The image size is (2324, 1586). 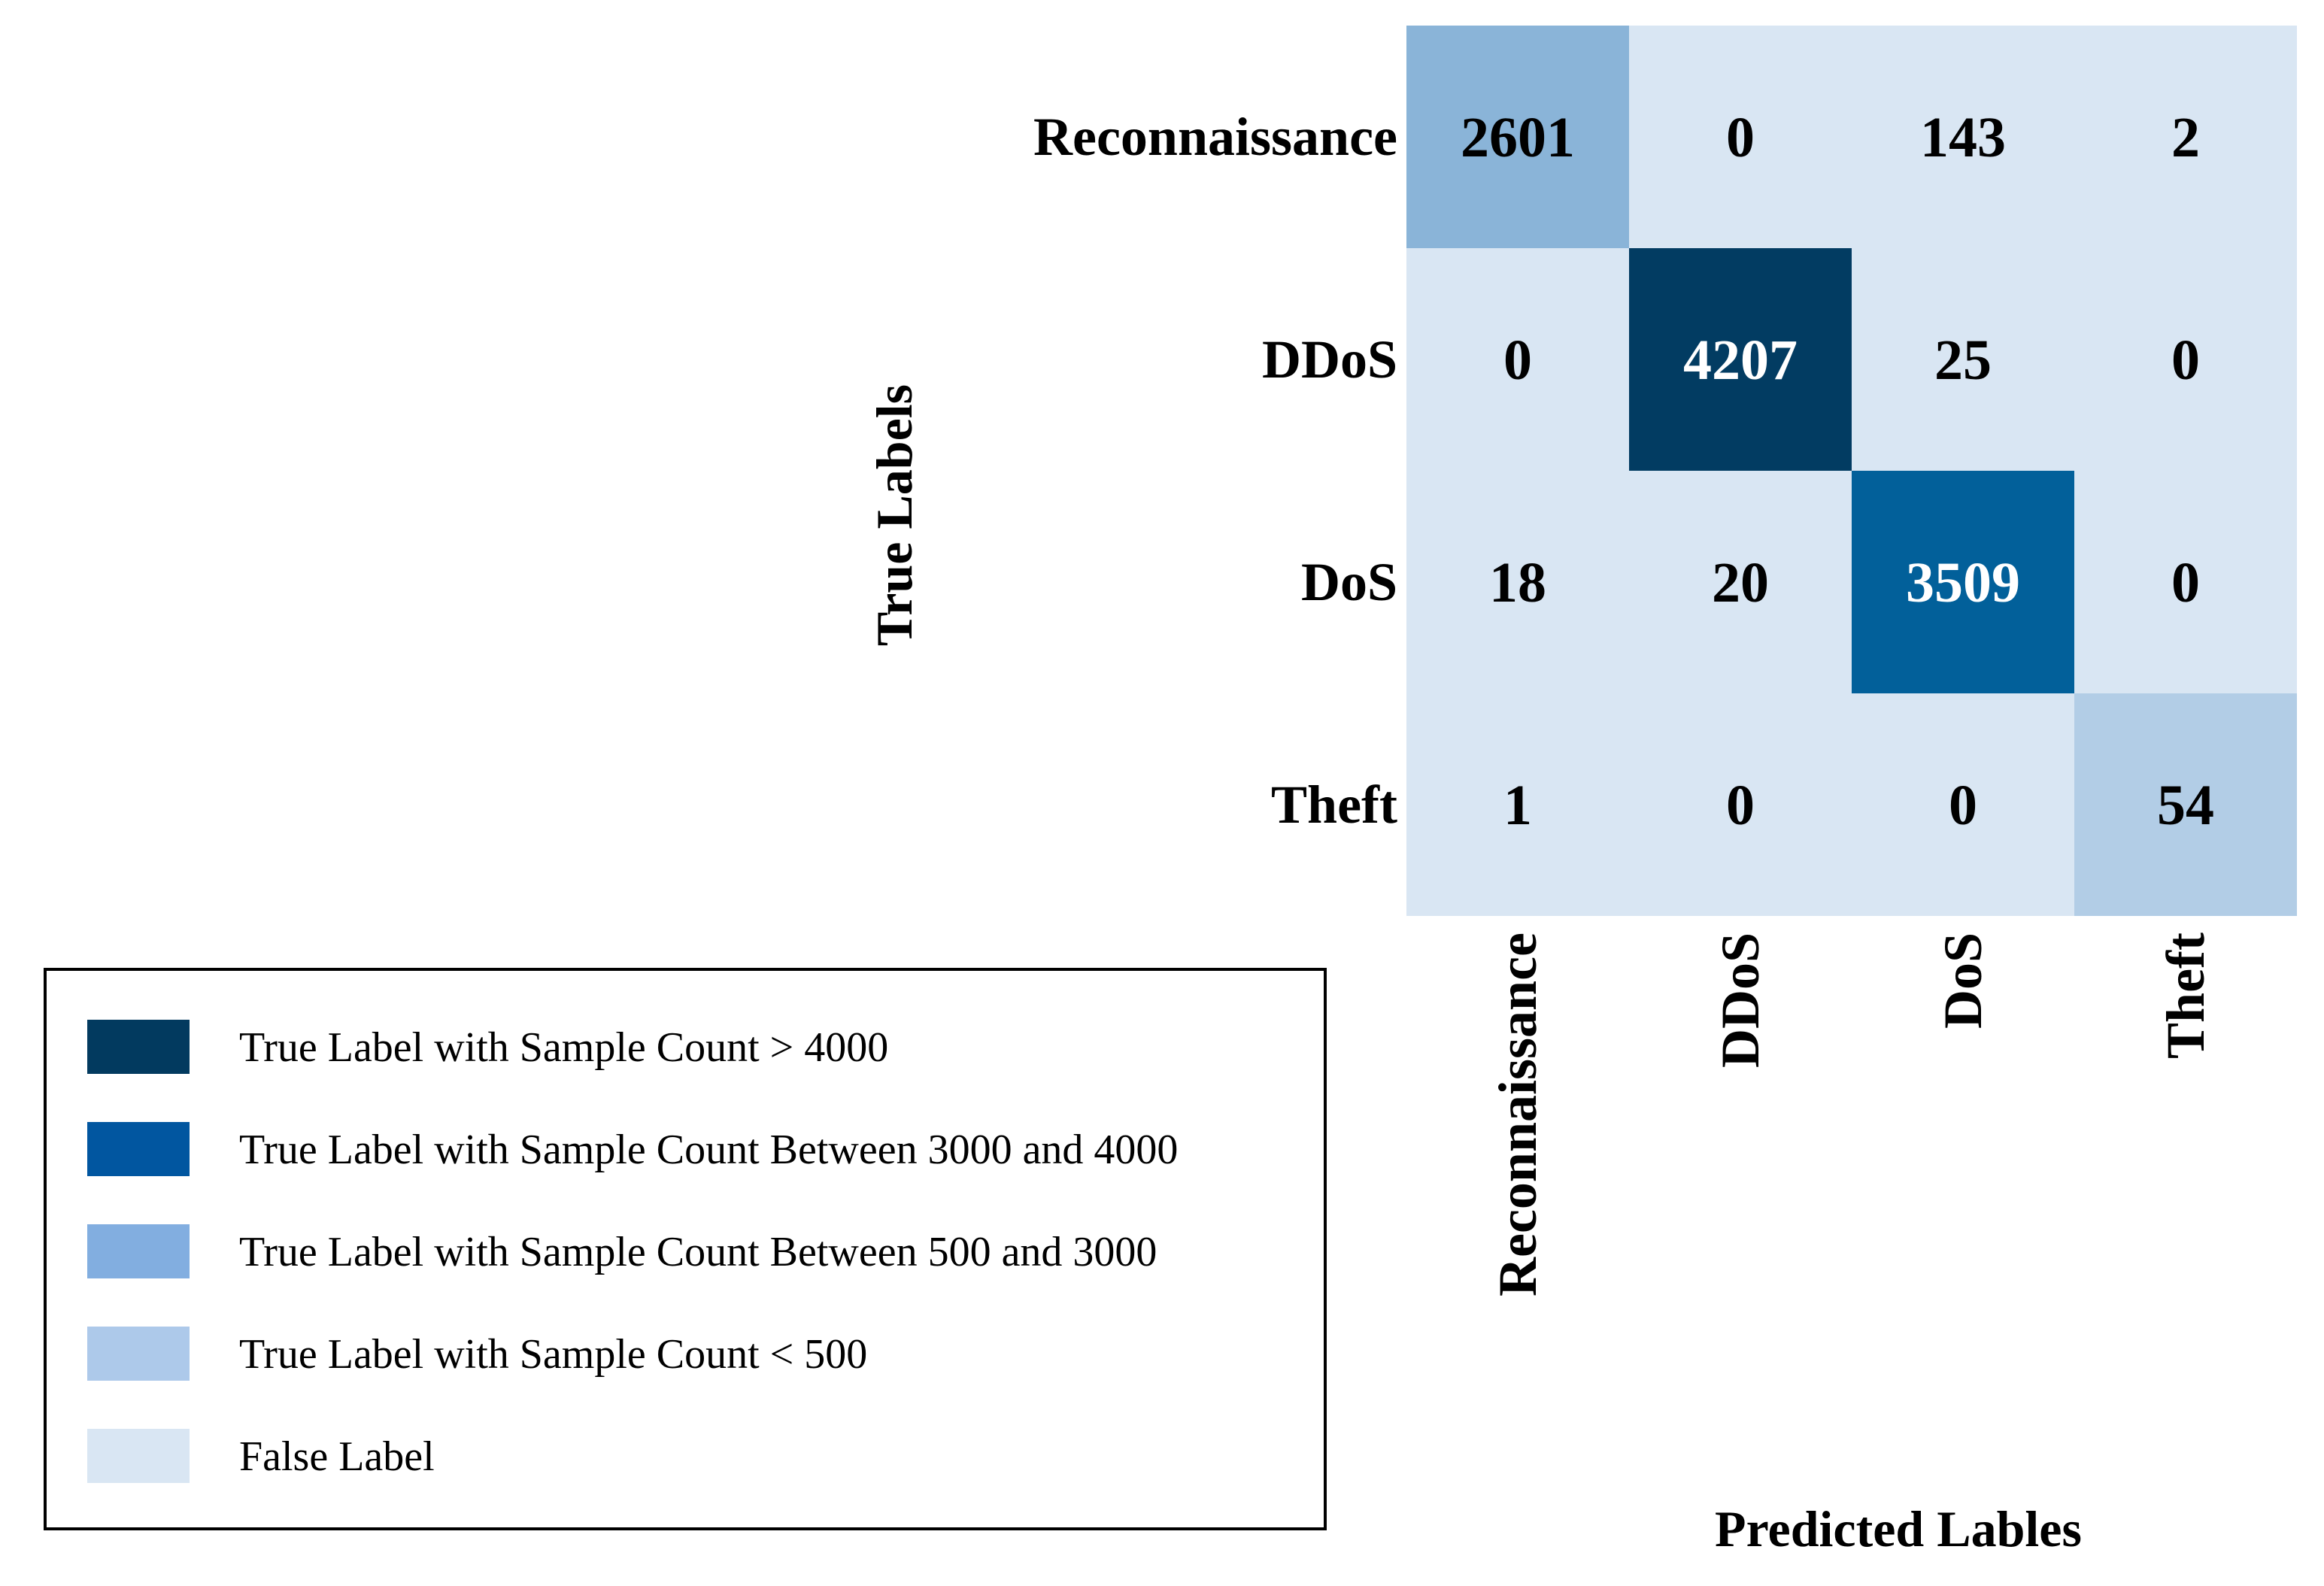 What do you see at coordinates (563, 1048) in the screenshot?
I see `legend-label-1: True Label with Sample Count > 4000` at bounding box center [563, 1048].